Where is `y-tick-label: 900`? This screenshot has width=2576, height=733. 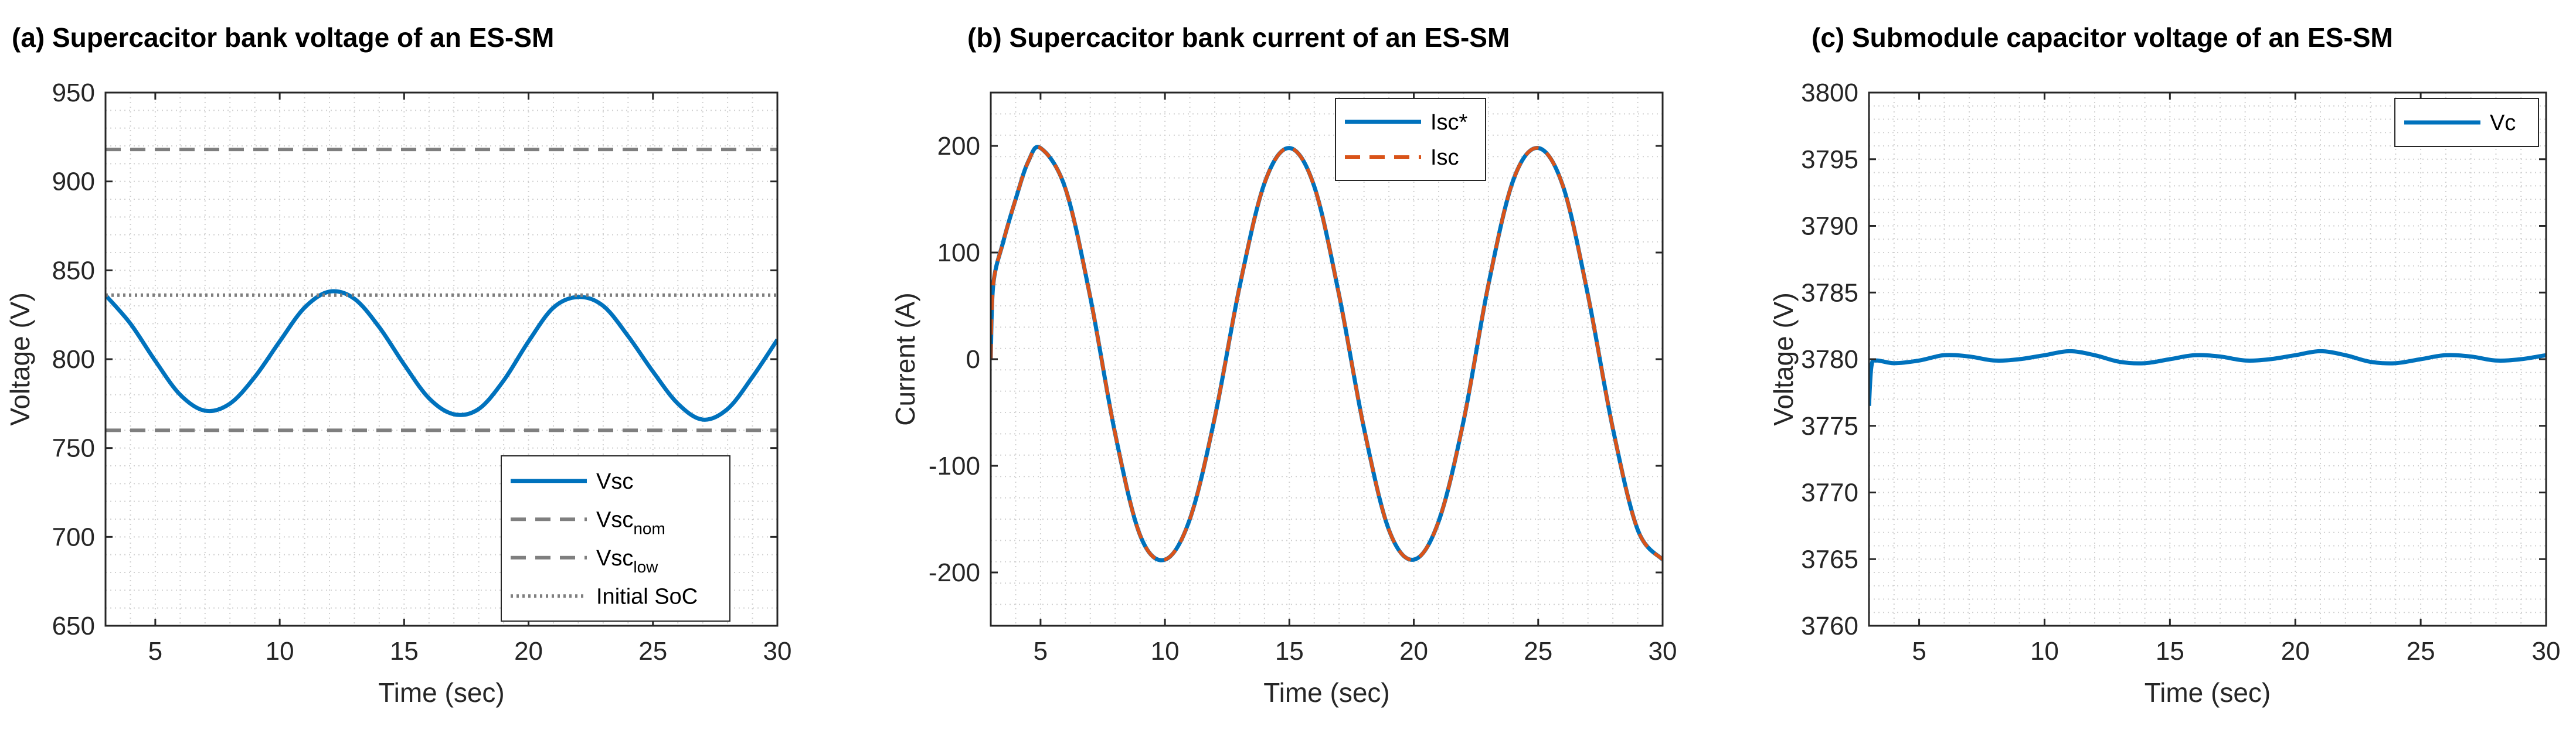
y-tick-label: 900 is located at coordinates (74, 182).